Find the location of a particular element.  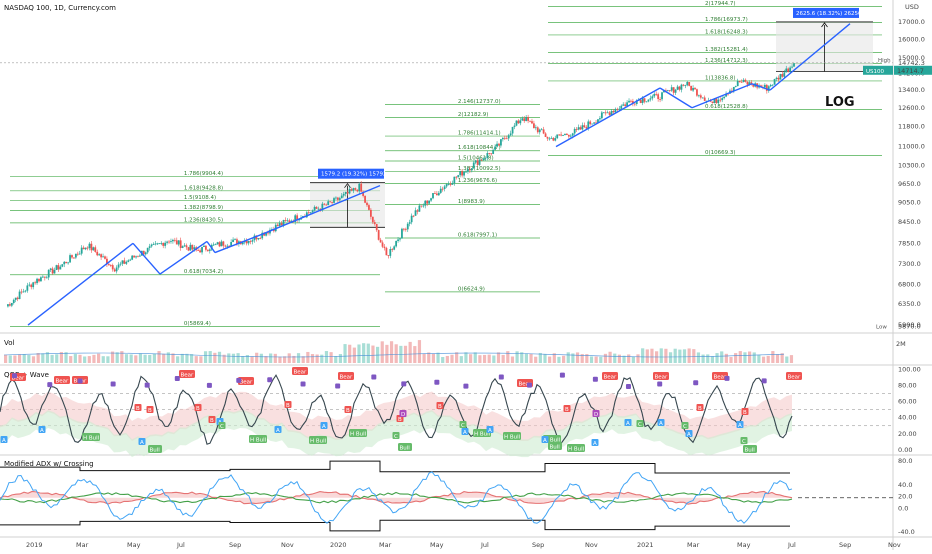

bear-tag-label: Bear is located at coordinates (347, 377).